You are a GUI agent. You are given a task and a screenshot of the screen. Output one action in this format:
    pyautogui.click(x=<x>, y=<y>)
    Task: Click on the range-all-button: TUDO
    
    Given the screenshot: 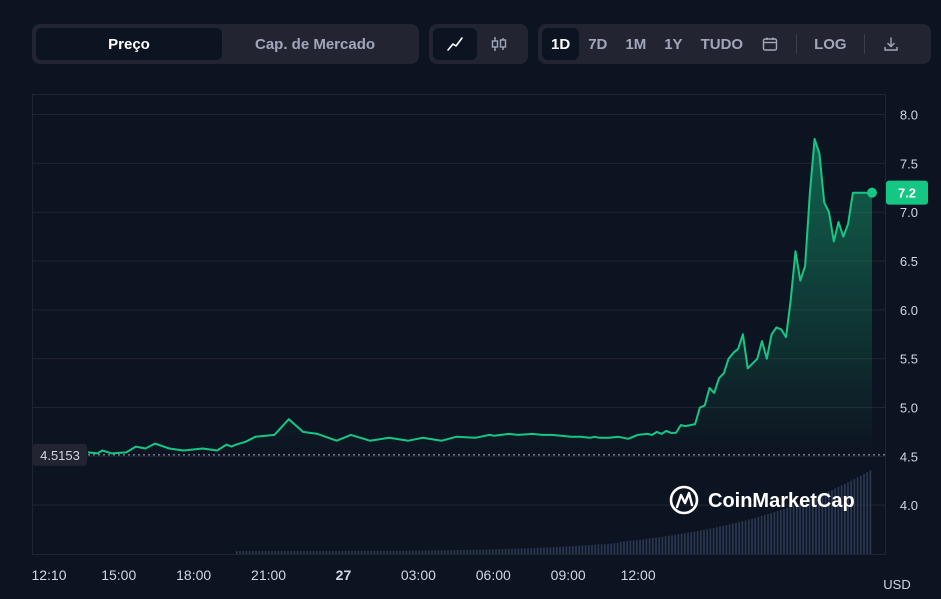 What is the action you would take?
    pyautogui.click(x=722, y=44)
    